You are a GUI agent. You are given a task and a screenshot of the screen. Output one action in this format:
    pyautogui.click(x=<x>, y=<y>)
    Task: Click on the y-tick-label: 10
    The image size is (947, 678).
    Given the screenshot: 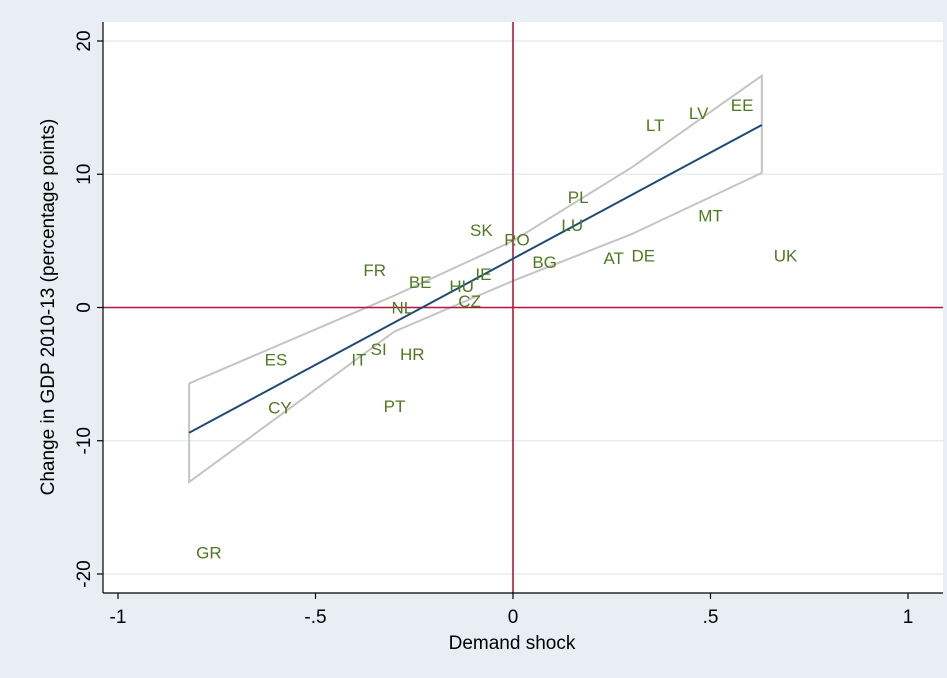 What is the action you would take?
    pyautogui.click(x=84, y=174)
    